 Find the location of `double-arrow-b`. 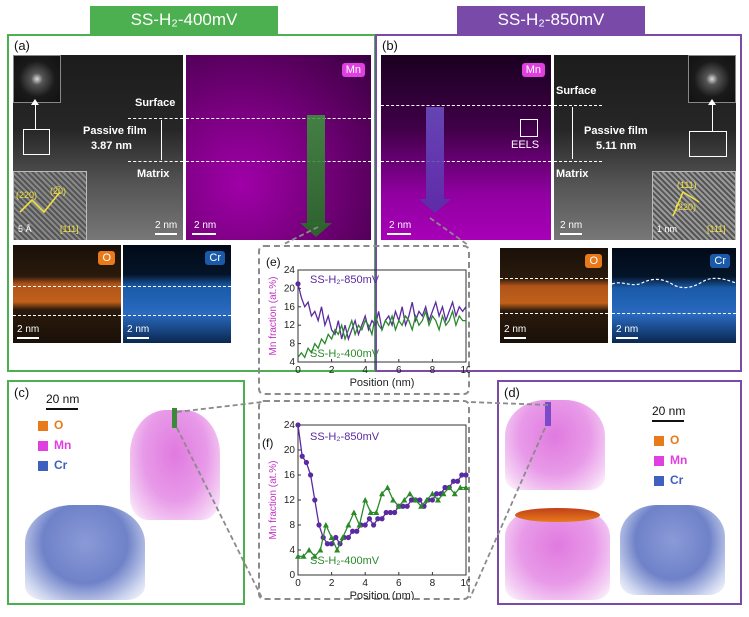

double-arrow-b is located at coordinates (572, 133).